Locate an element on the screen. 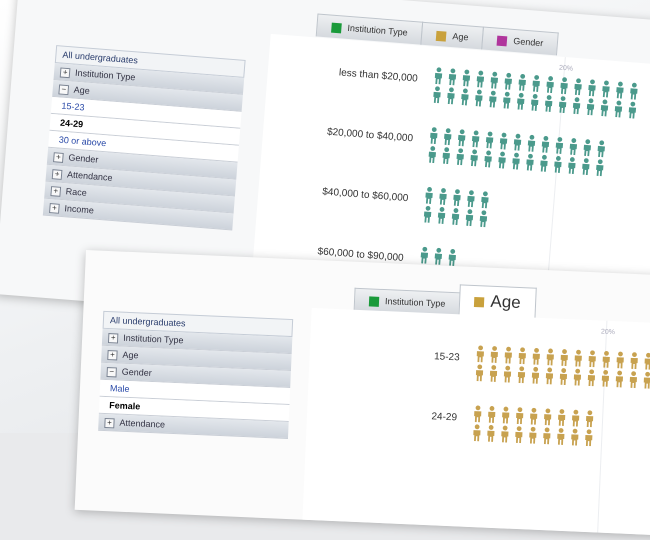  sidebar-item-label: Race is located at coordinates (76, 192).